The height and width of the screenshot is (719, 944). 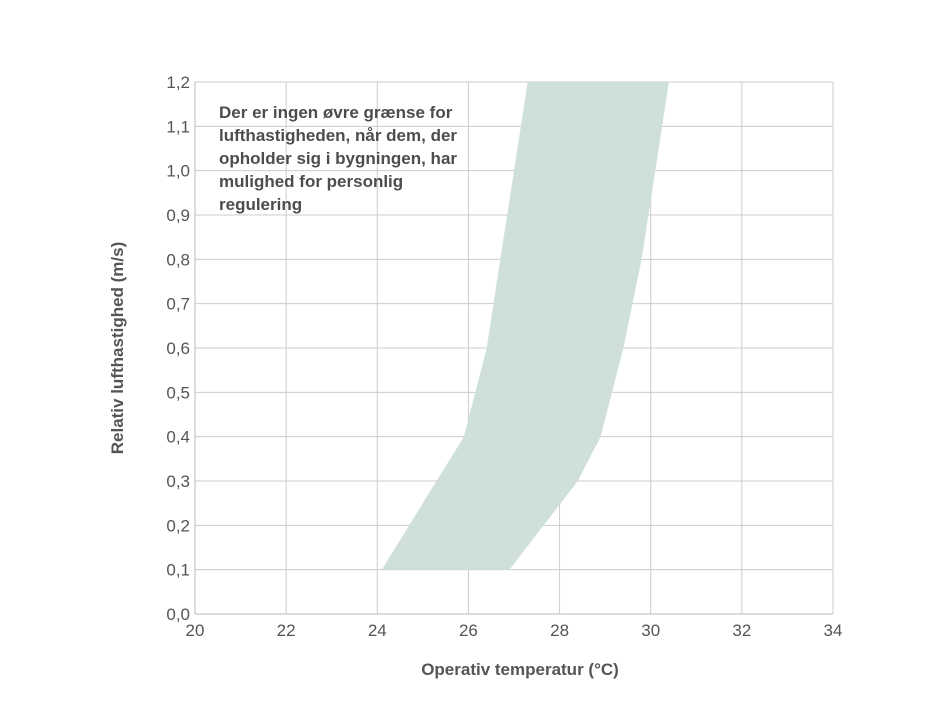 What do you see at coordinates (178, 215) in the screenshot?
I see `y-tick-label: 0,9` at bounding box center [178, 215].